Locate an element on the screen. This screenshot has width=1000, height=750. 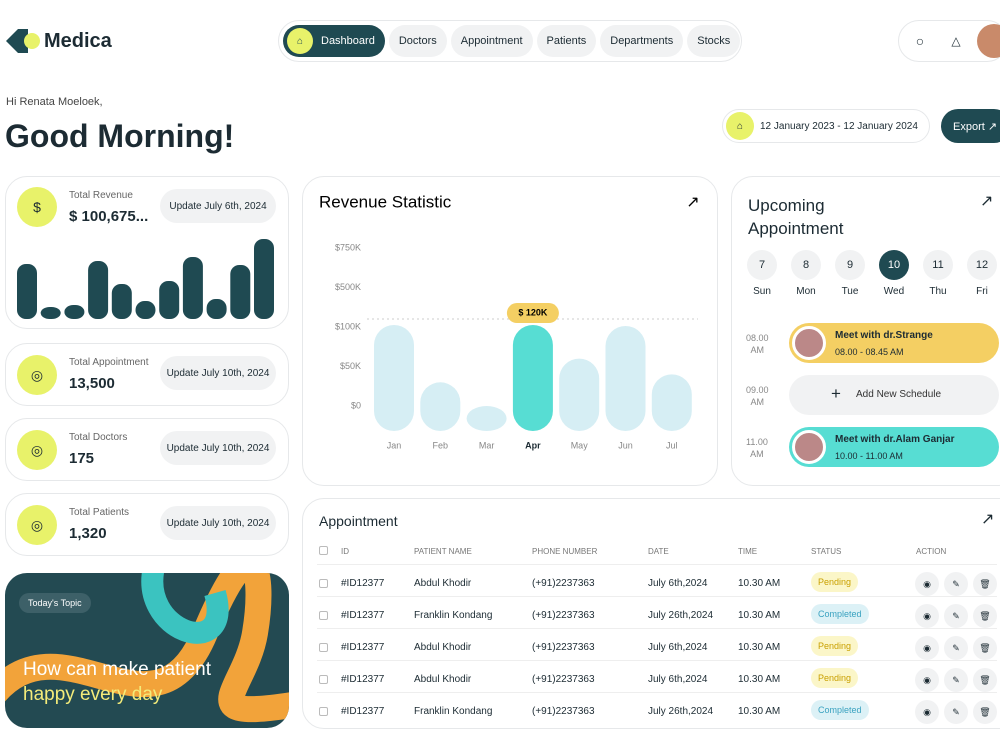
slot: Meet with dr.Strange 08.00 - 08.45 AM is located at coordinates (894, 343).